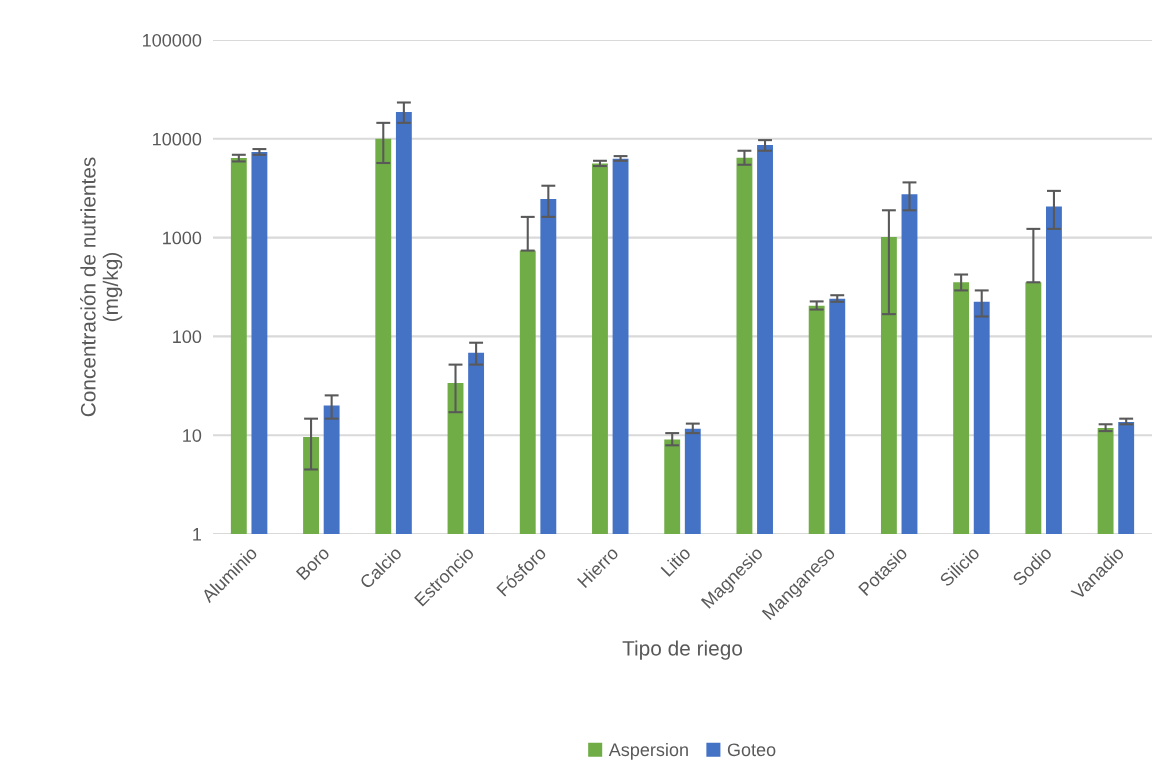 The width and height of the screenshot is (1174, 781). I want to click on y-tick-label: 10, so click(192, 435).